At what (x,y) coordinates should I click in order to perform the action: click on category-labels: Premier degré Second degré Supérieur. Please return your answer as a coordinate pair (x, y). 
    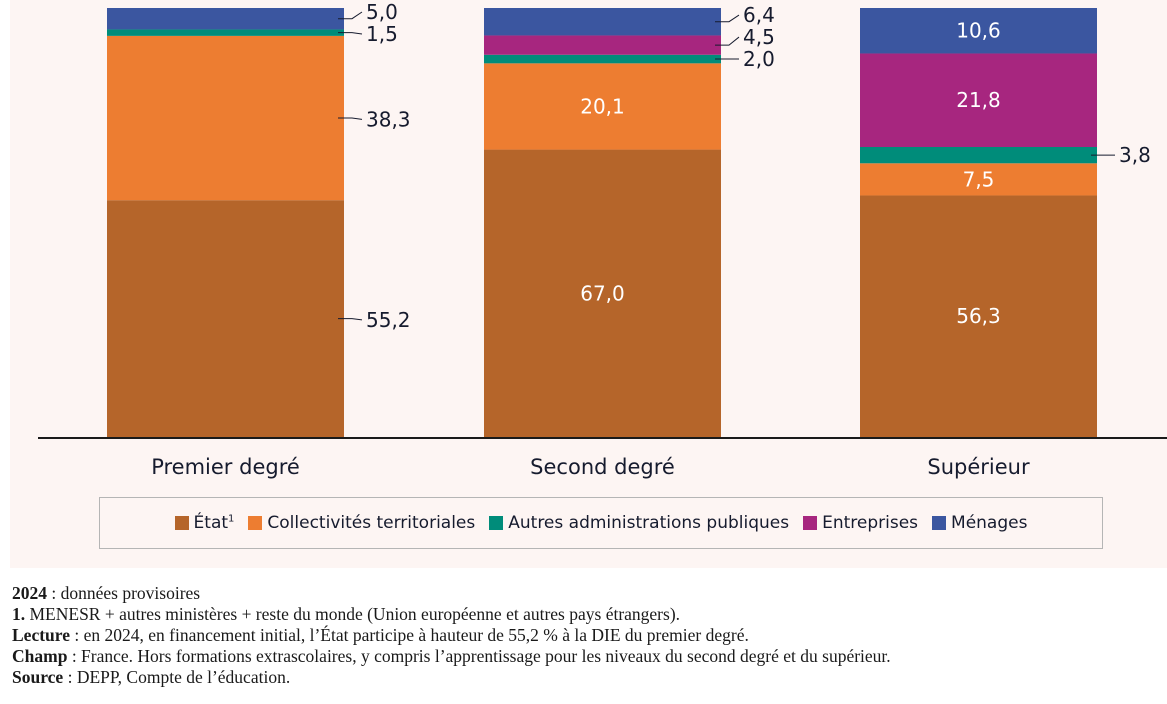
    Looking at the image, I should click on (590, 467).